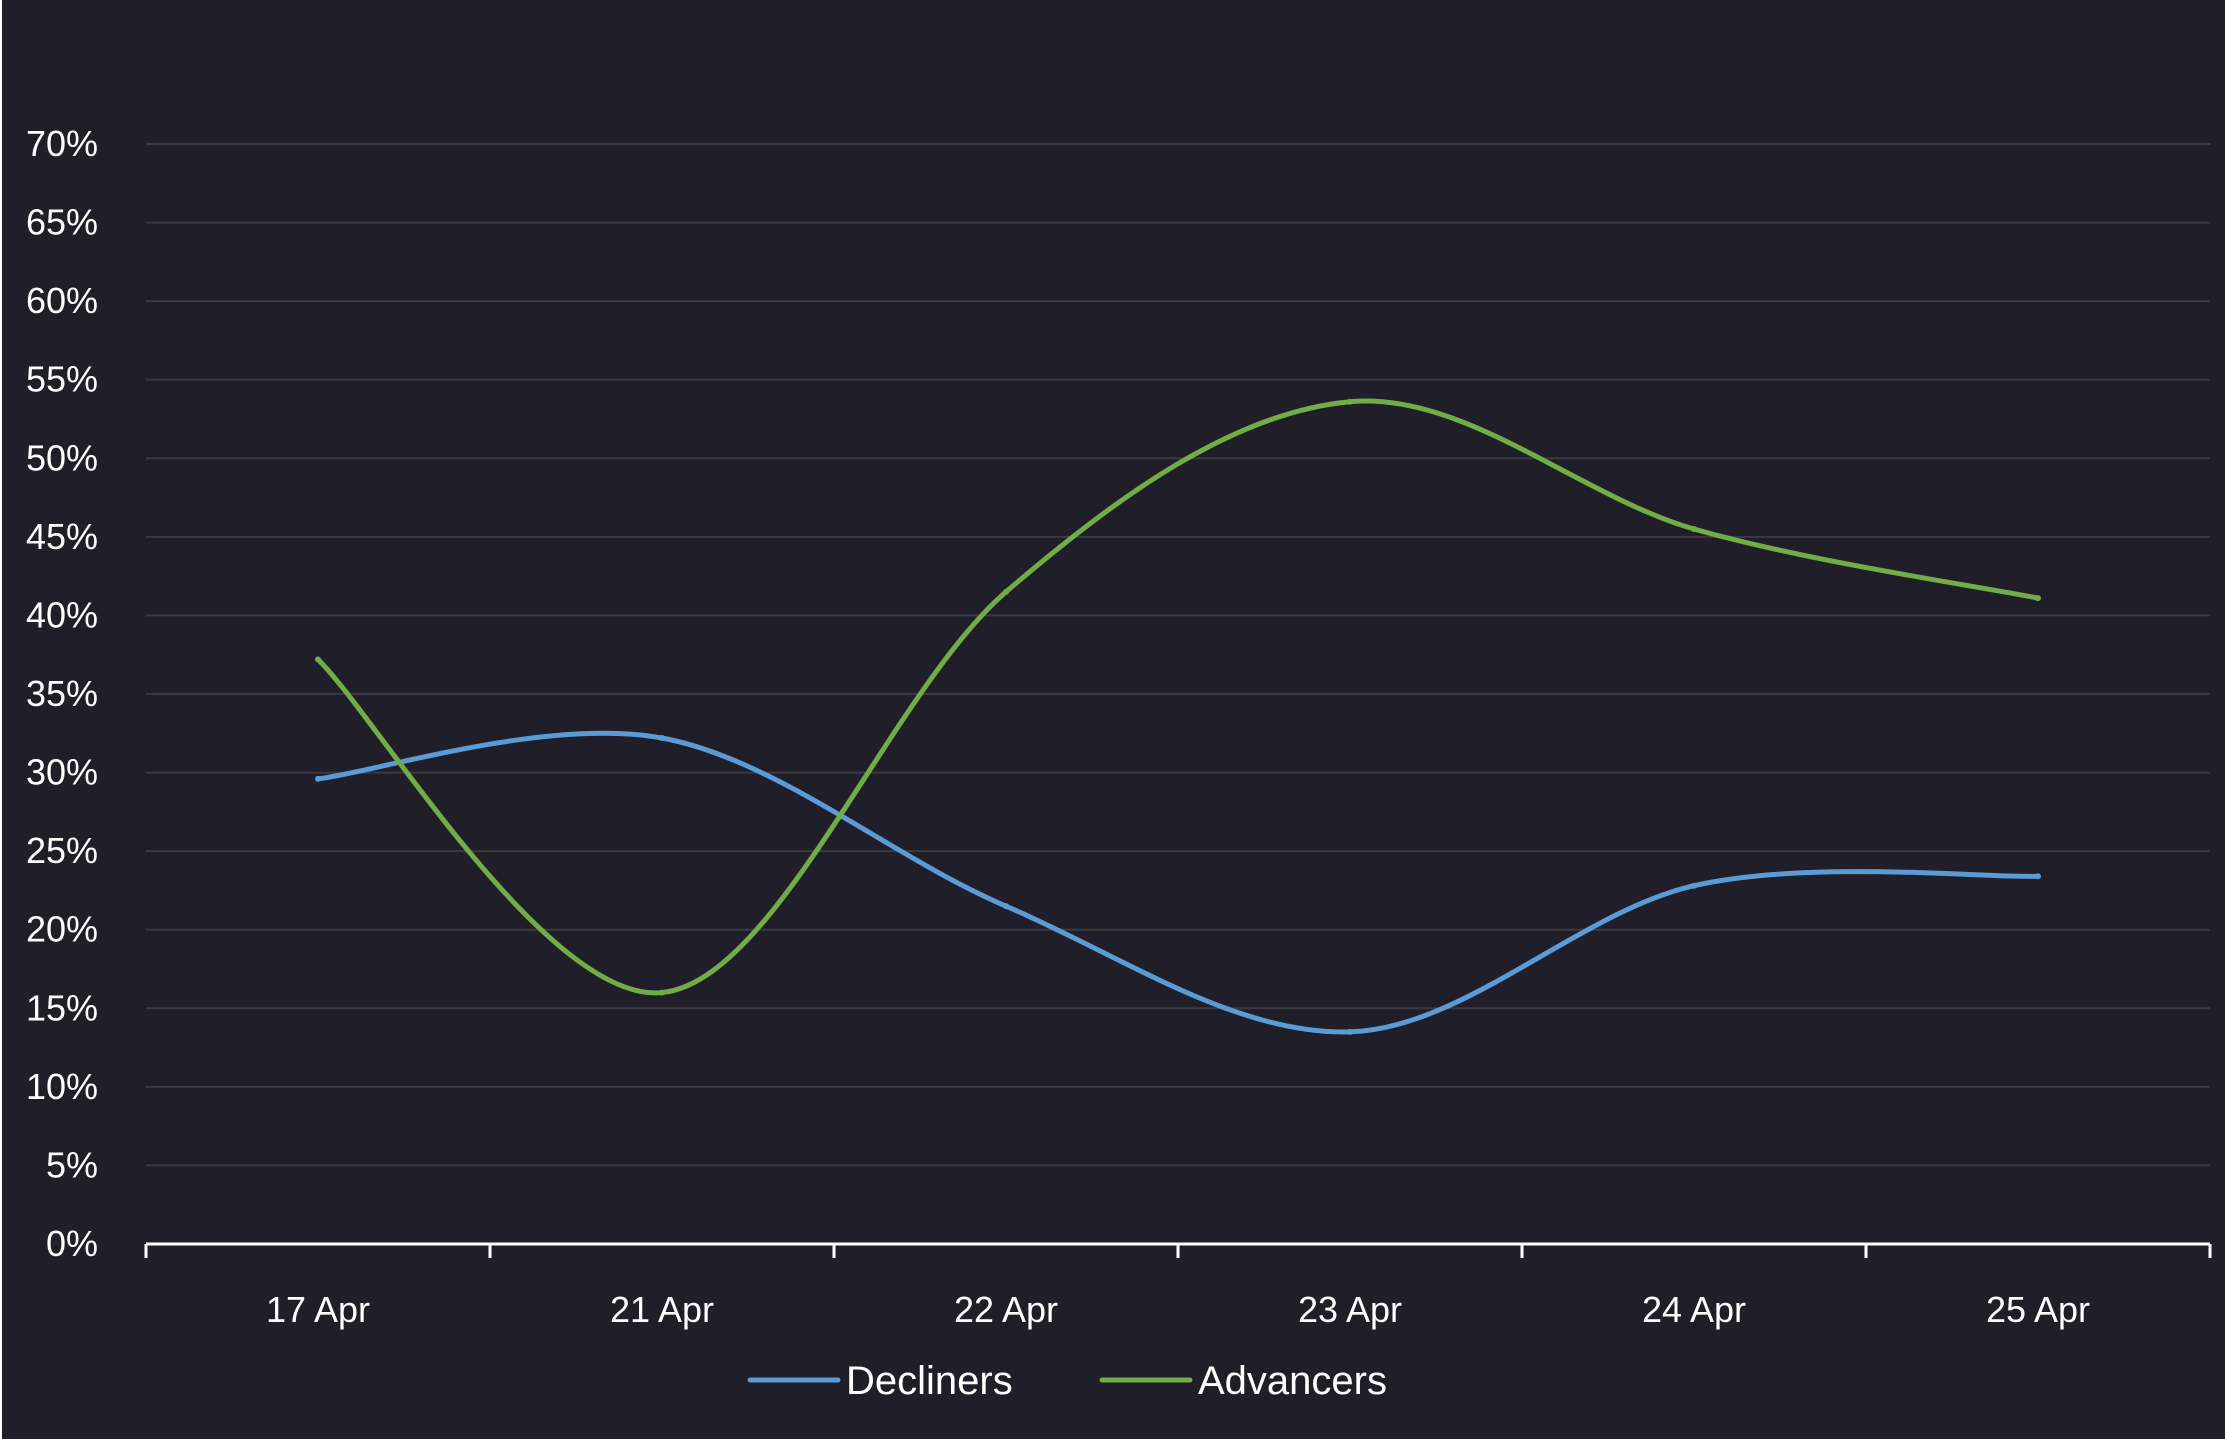 The height and width of the screenshot is (1439, 2225). I want to click on y-tick-label: 50%, so click(62, 457).